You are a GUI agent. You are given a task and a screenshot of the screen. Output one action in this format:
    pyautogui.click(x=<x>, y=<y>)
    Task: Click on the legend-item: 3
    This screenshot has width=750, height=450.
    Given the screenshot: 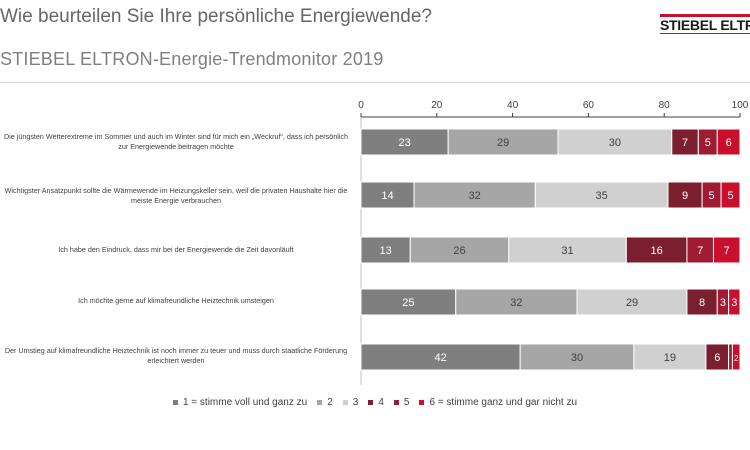 What is the action you would take?
    pyautogui.click(x=350, y=402)
    